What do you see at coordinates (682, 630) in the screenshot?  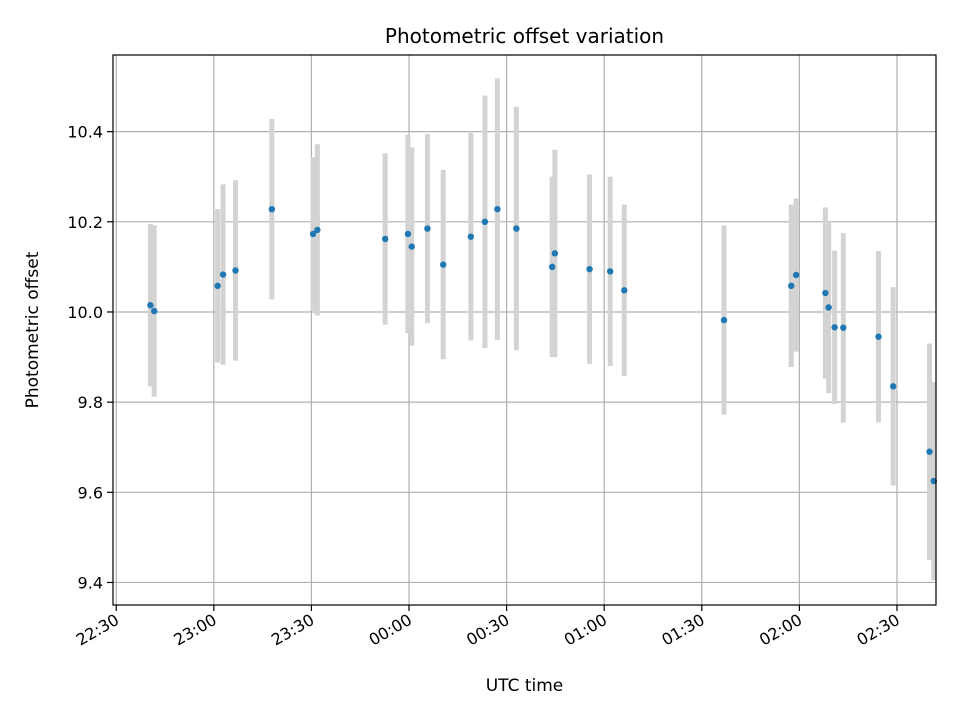 I see `x-tick-label: 01:30` at bounding box center [682, 630].